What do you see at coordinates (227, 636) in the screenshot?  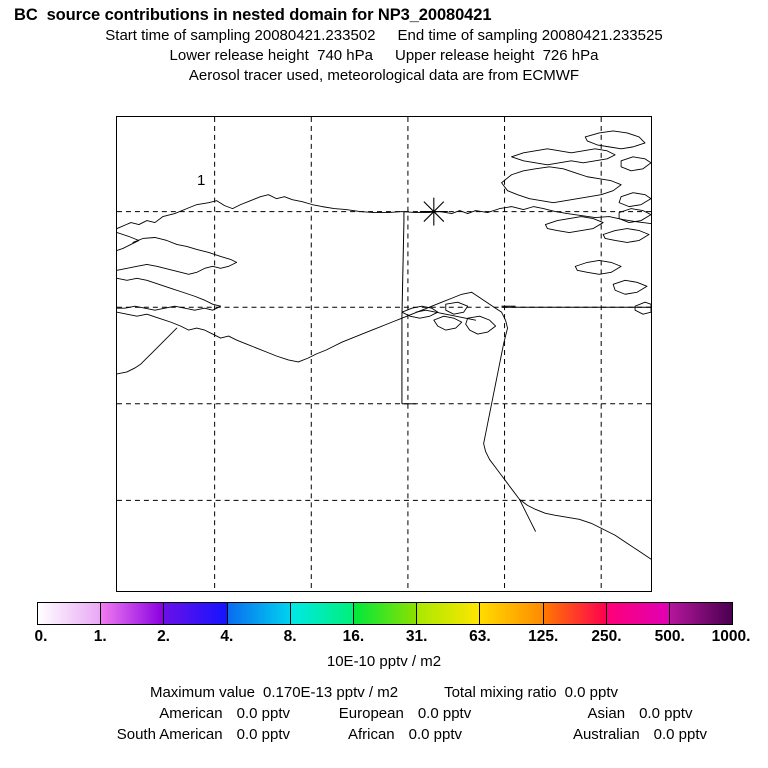 I see `colorbar-tick-3: 4.` at bounding box center [227, 636].